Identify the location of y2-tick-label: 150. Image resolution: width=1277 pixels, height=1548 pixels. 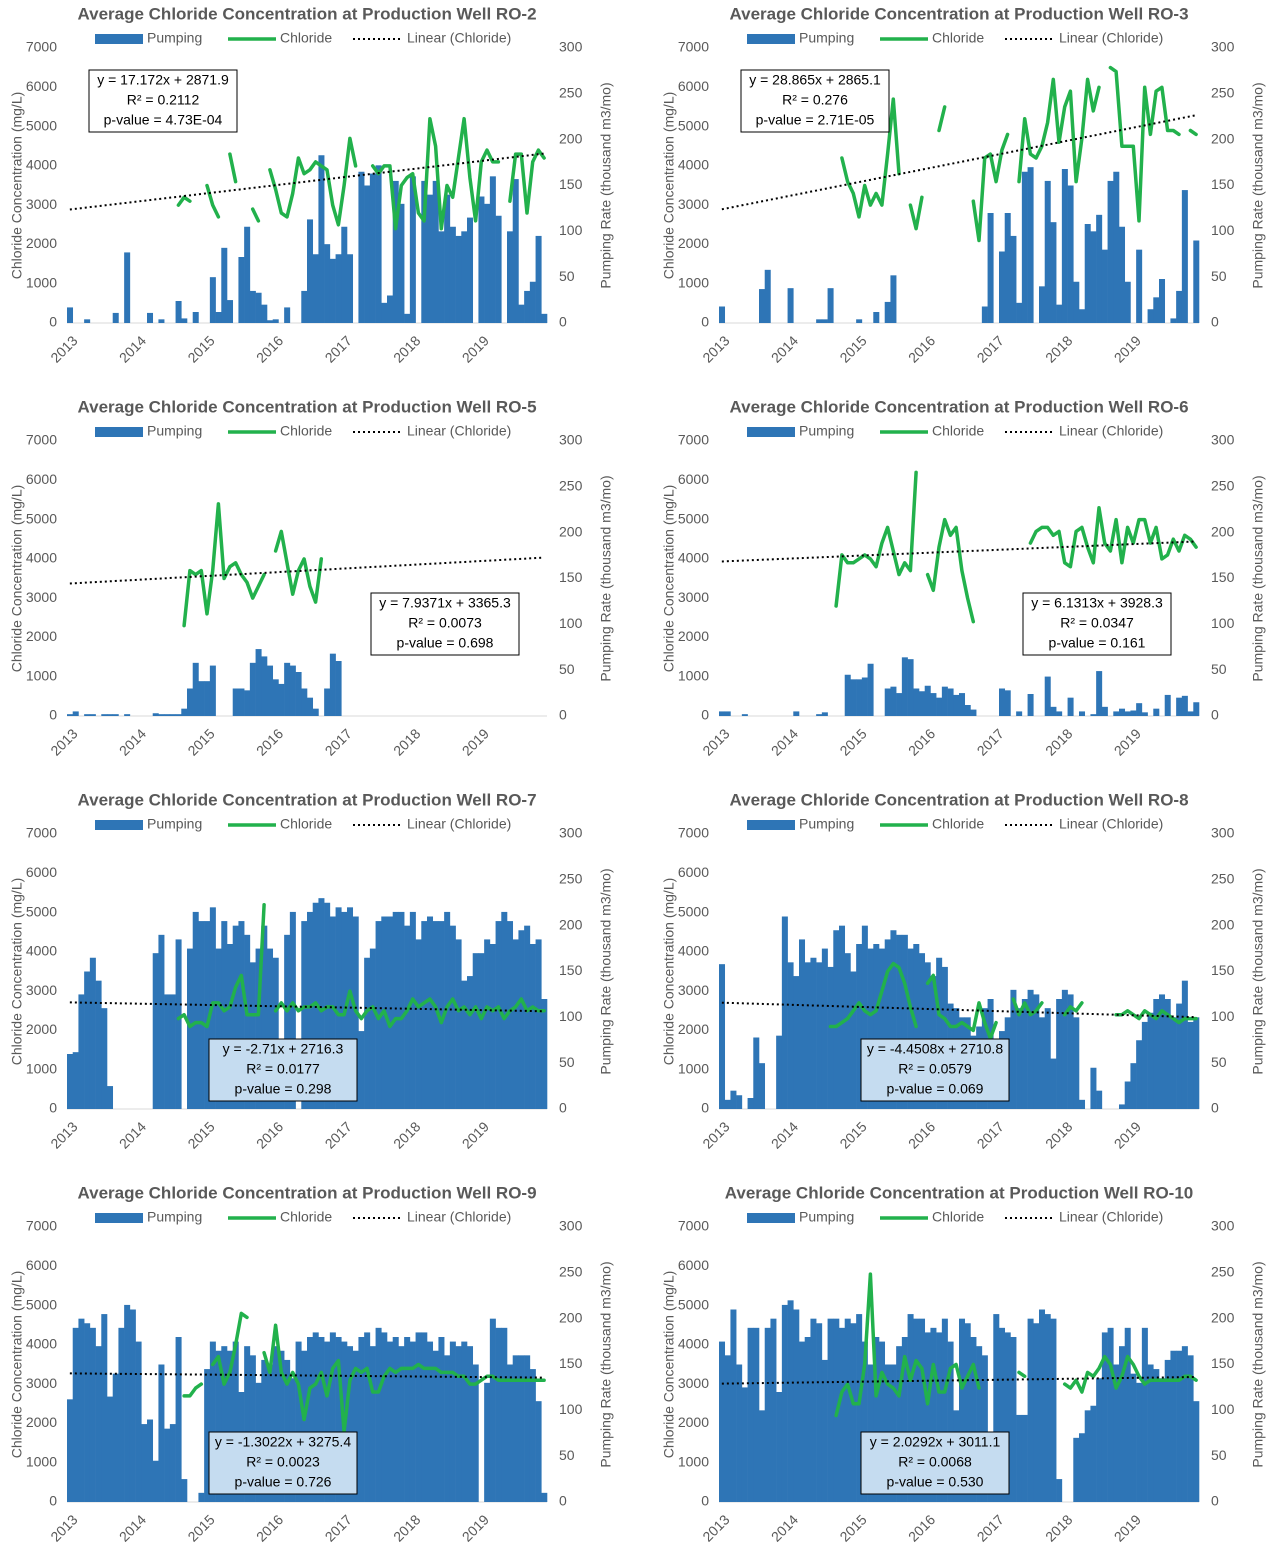
(571, 970).